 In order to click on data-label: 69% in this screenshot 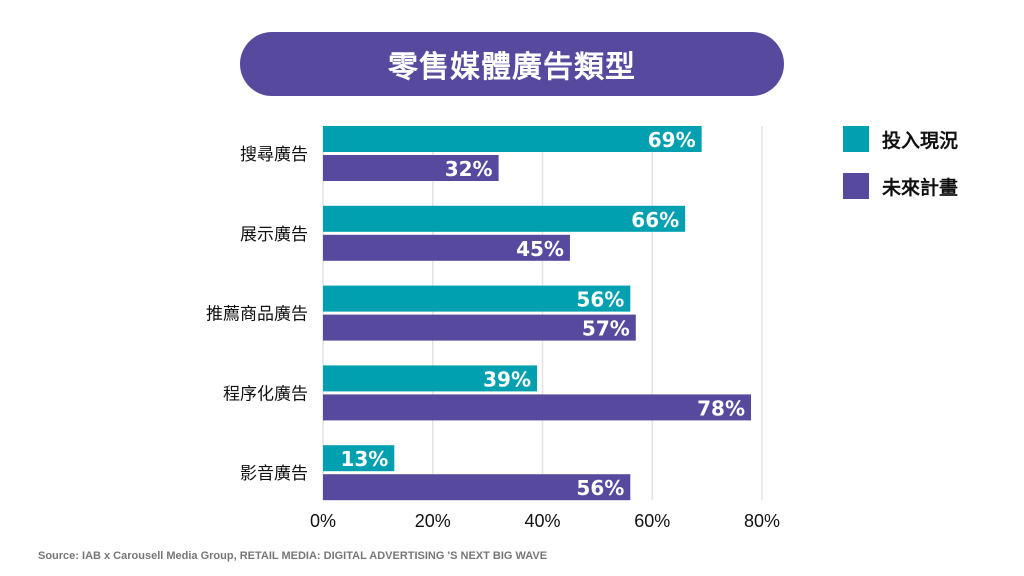, I will do `click(672, 140)`.